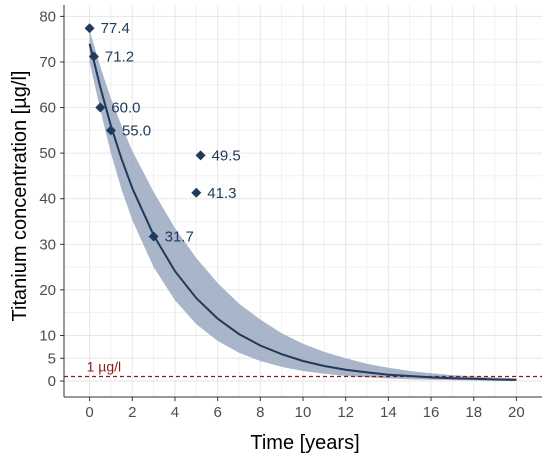  Describe the element at coordinates (52, 358) in the screenshot. I see `y-tick-label: 5` at that location.